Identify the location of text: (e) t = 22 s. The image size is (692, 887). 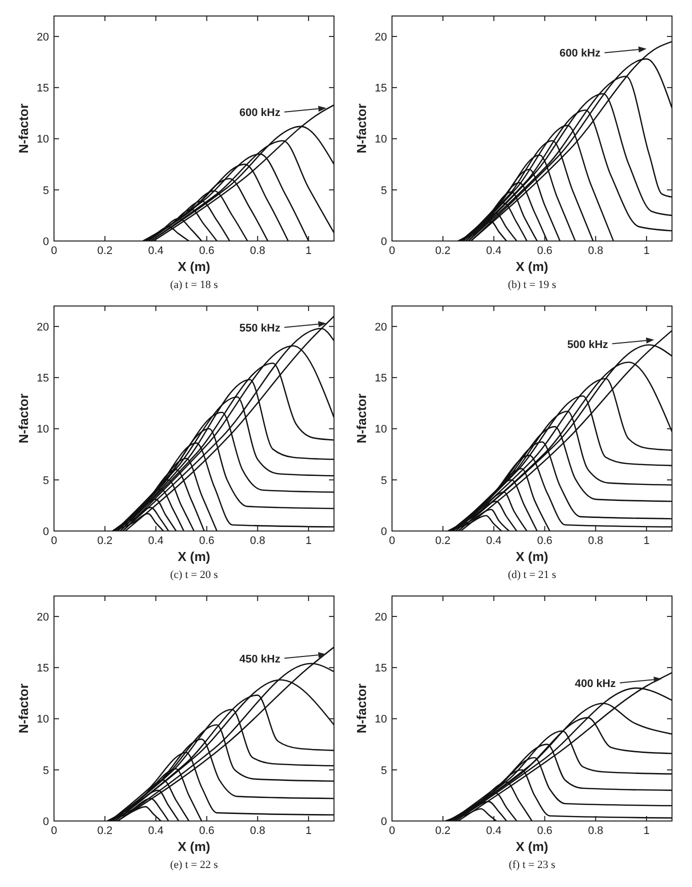
(194, 865).